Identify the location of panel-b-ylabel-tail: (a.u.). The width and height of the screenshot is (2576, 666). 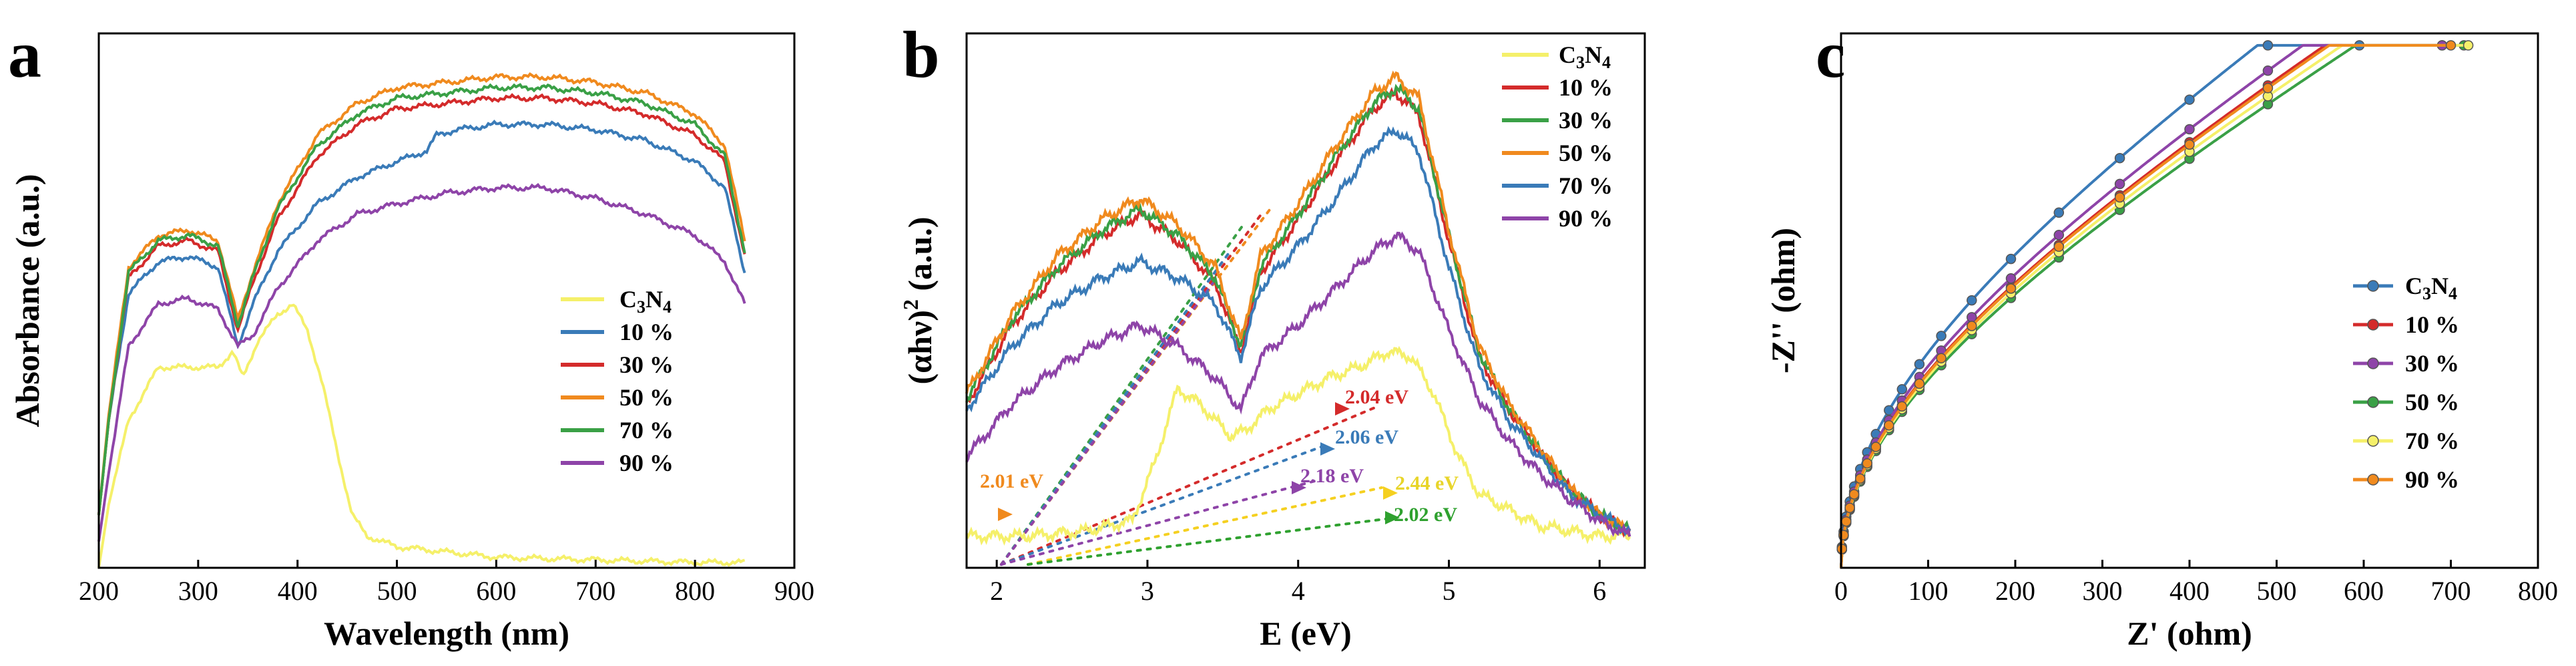
(920, 258).